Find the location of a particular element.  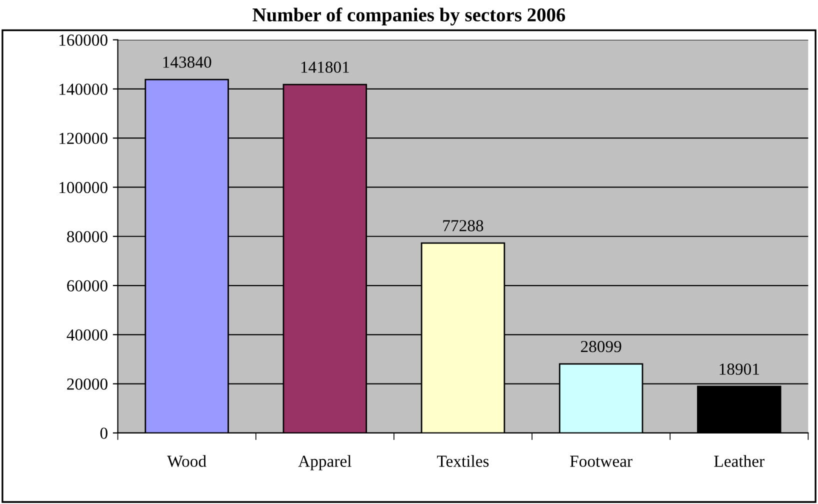

y-tick-label: 120000 is located at coordinates (84, 138).